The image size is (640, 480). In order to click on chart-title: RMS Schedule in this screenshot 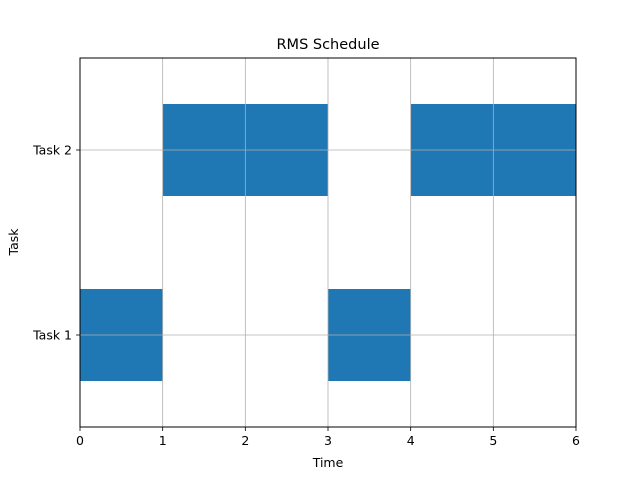, I will do `click(327, 45)`.